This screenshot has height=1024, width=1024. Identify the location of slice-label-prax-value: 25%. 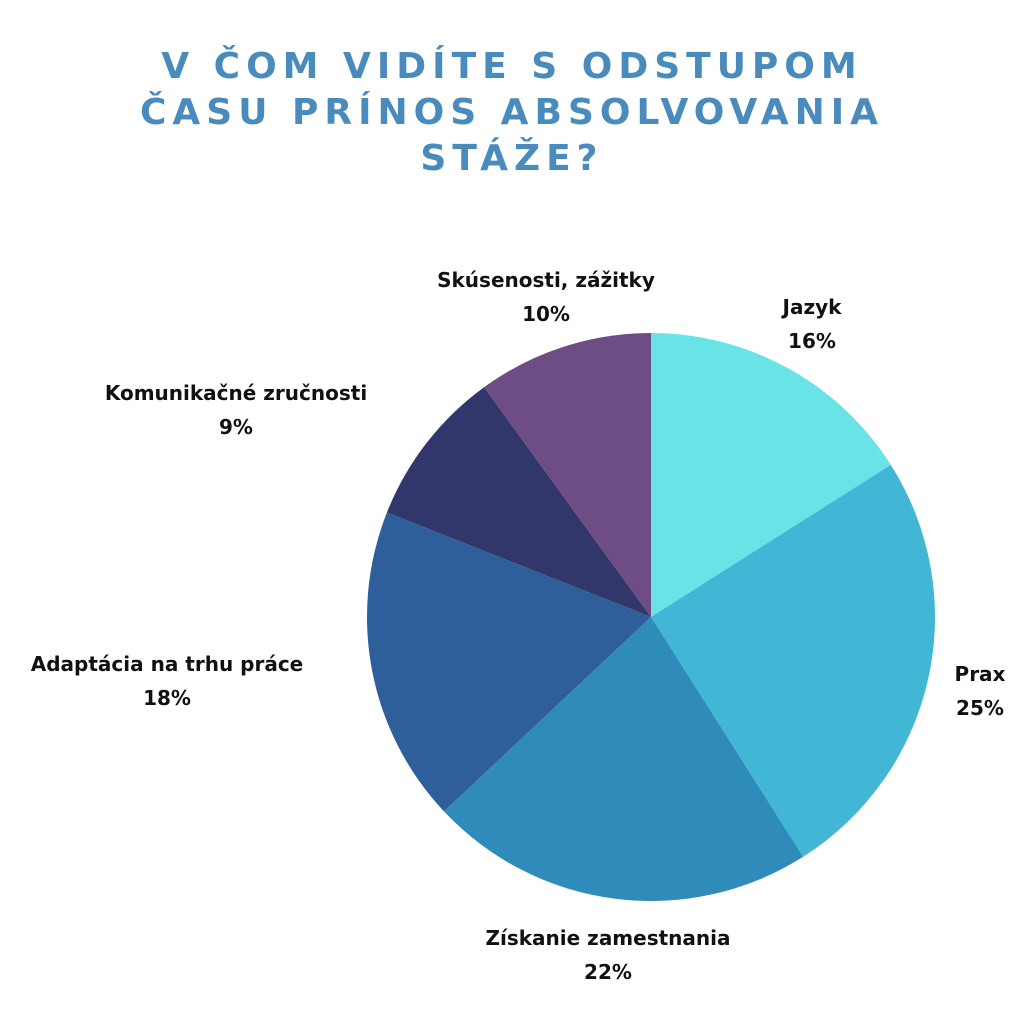
(980, 708).